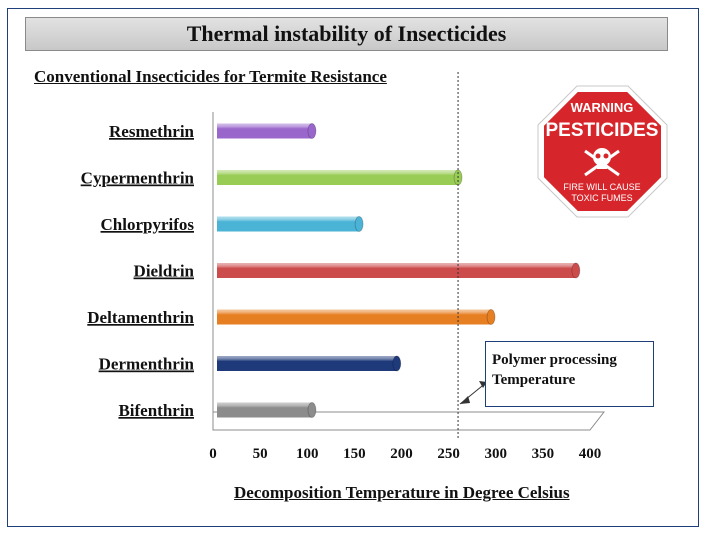 This screenshot has width=708, height=536. I want to click on skull-icon, so click(602, 162).